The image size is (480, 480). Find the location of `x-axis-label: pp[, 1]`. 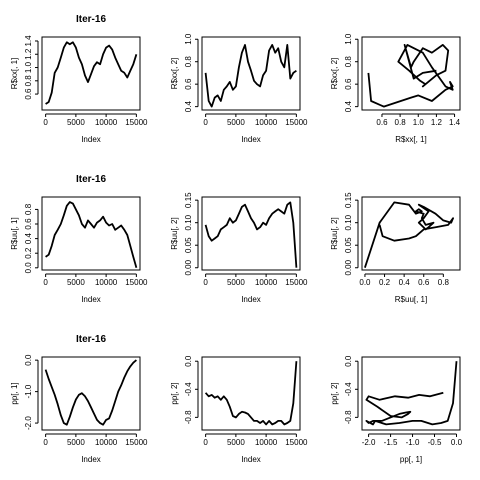

x-axis-label: pp[, 1] is located at coordinates (411, 459).